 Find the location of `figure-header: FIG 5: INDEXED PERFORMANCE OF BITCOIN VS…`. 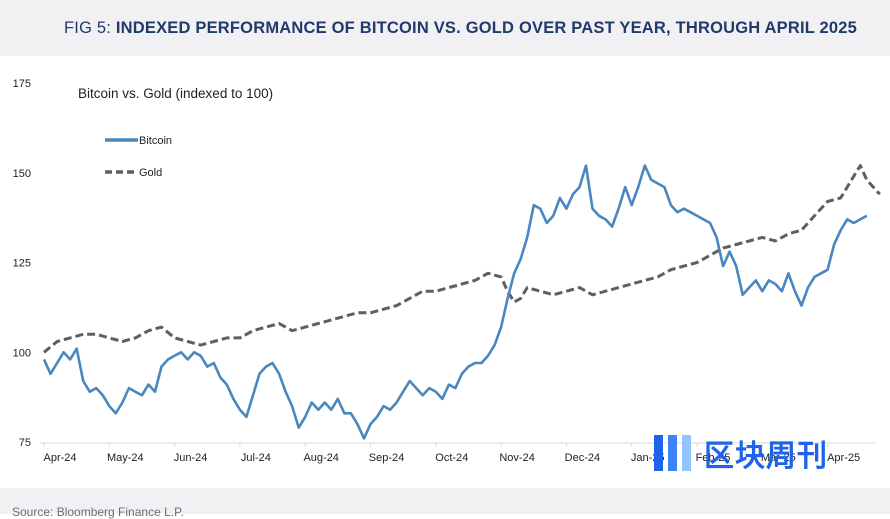

figure-header: FIG 5: INDEXED PERFORMANCE OF BITCOIN VS… is located at coordinates (445, 28).